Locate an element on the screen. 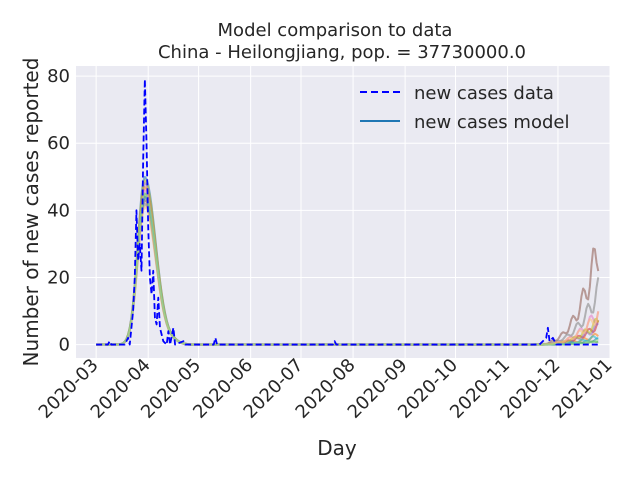  y-tick-labels: 0 20 40 60 80 is located at coordinates (58, 211).